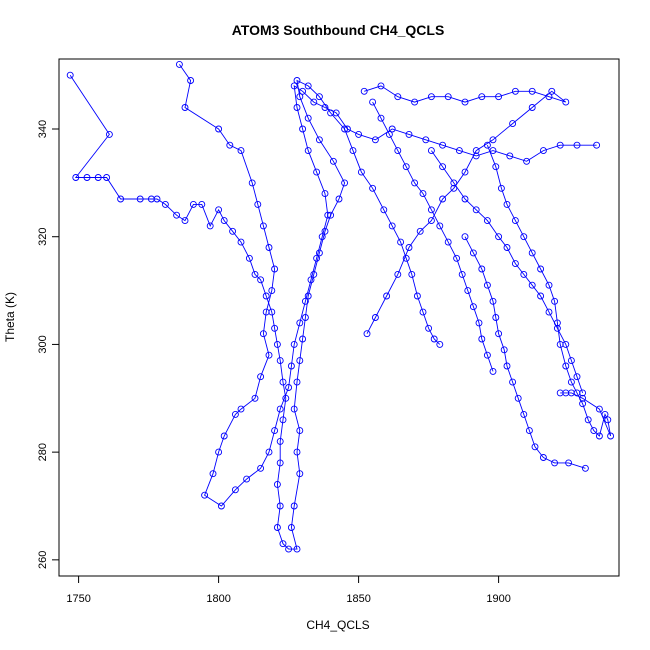 The height and width of the screenshot is (650, 650). I want to click on series-line, so click(465, 209).